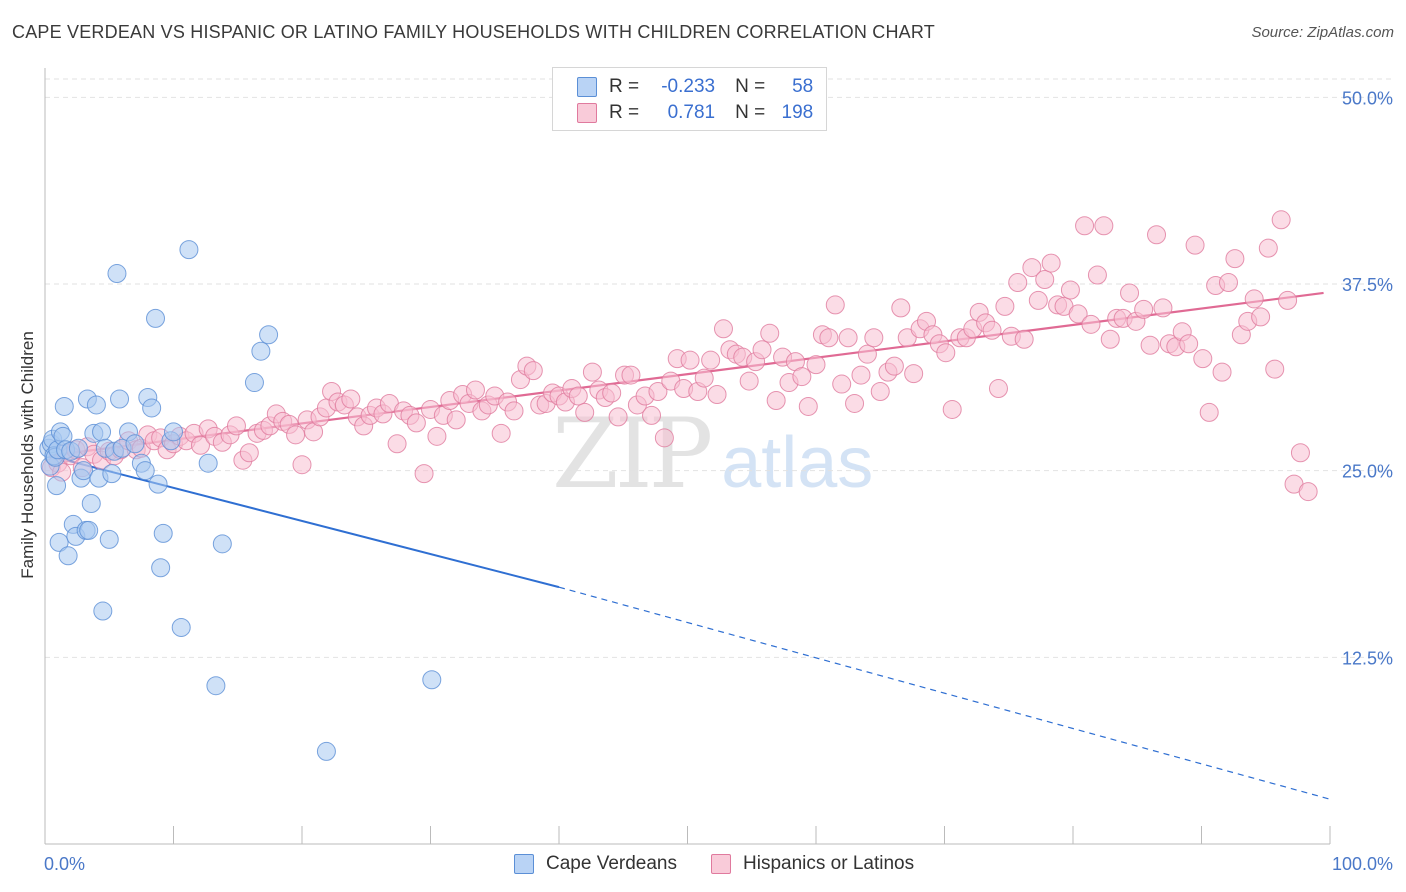  Describe the element at coordinates (27, 455) in the screenshot. I see `y-axis-label: Family Households with Children` at that location.